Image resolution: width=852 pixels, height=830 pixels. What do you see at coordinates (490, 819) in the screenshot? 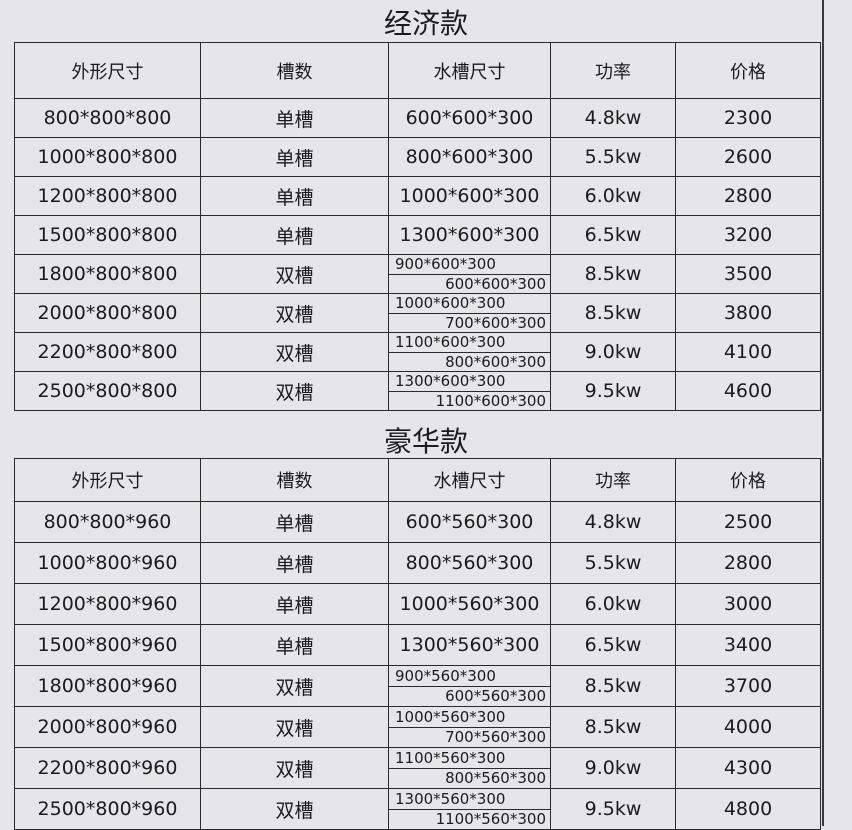
I see `sink-size-value: 1100*560*300` at bounding box center [490, 819].